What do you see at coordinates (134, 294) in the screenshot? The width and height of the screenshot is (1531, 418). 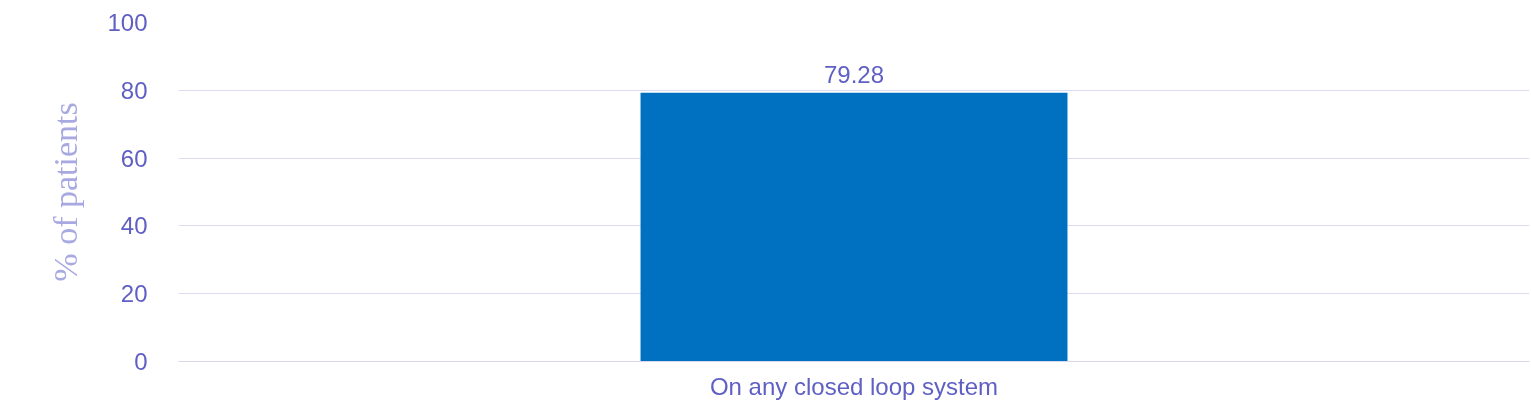 I see `y-tick-label: 20` at bounding box center [134, 294].